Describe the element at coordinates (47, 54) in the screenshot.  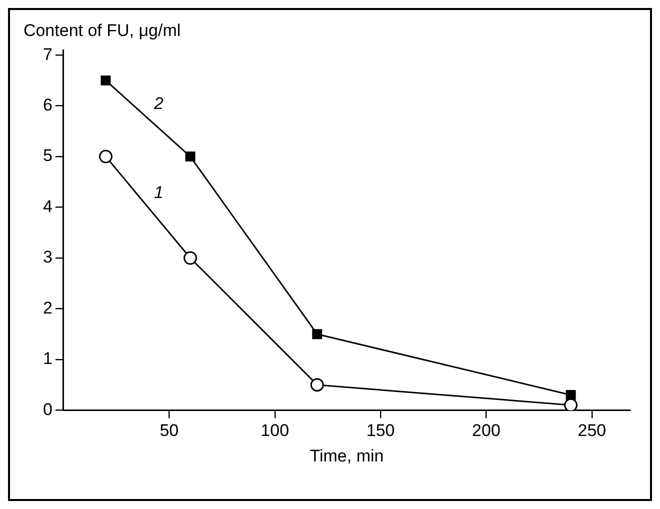
I see `y-tick-label: 7` at that location.